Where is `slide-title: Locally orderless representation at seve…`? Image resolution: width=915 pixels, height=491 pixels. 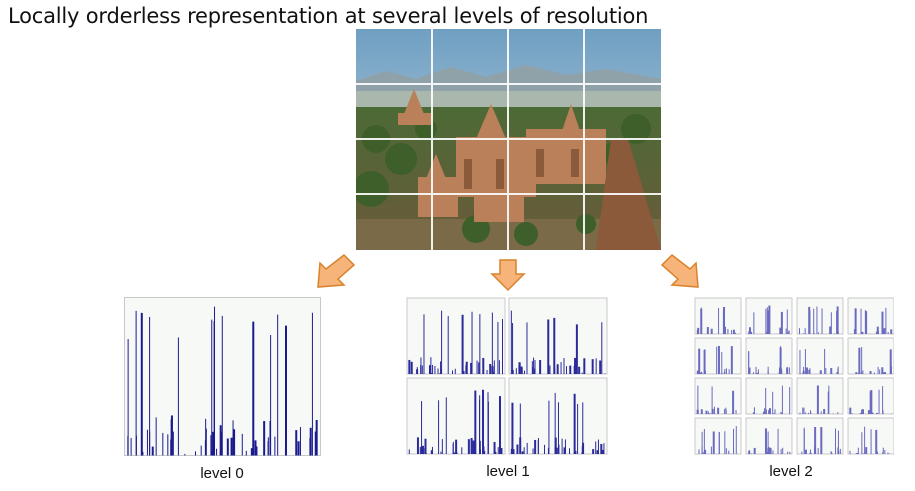
slide-title: Locally orderless representation at seve… is located at coordinates (328, 16).